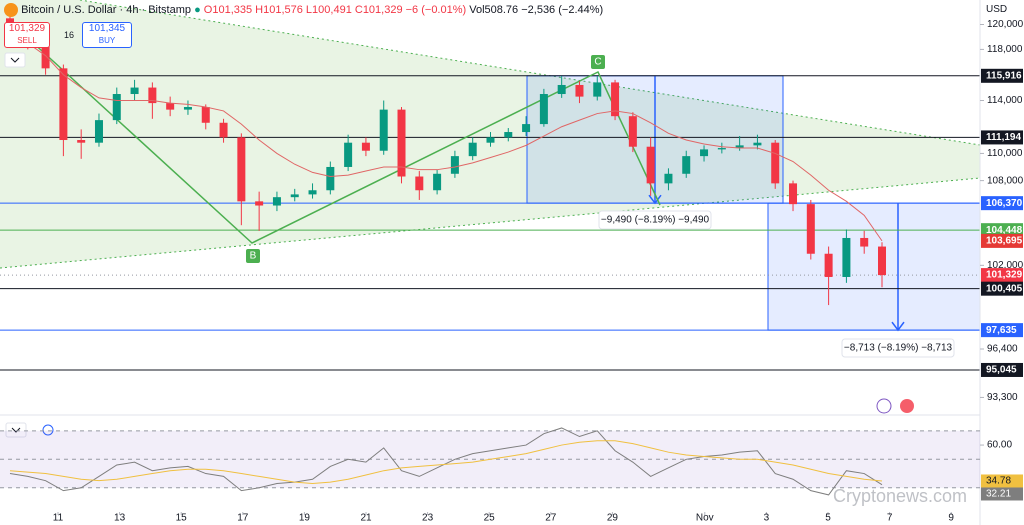  I want to click on price-label: 100,405, so click(1004, 288).